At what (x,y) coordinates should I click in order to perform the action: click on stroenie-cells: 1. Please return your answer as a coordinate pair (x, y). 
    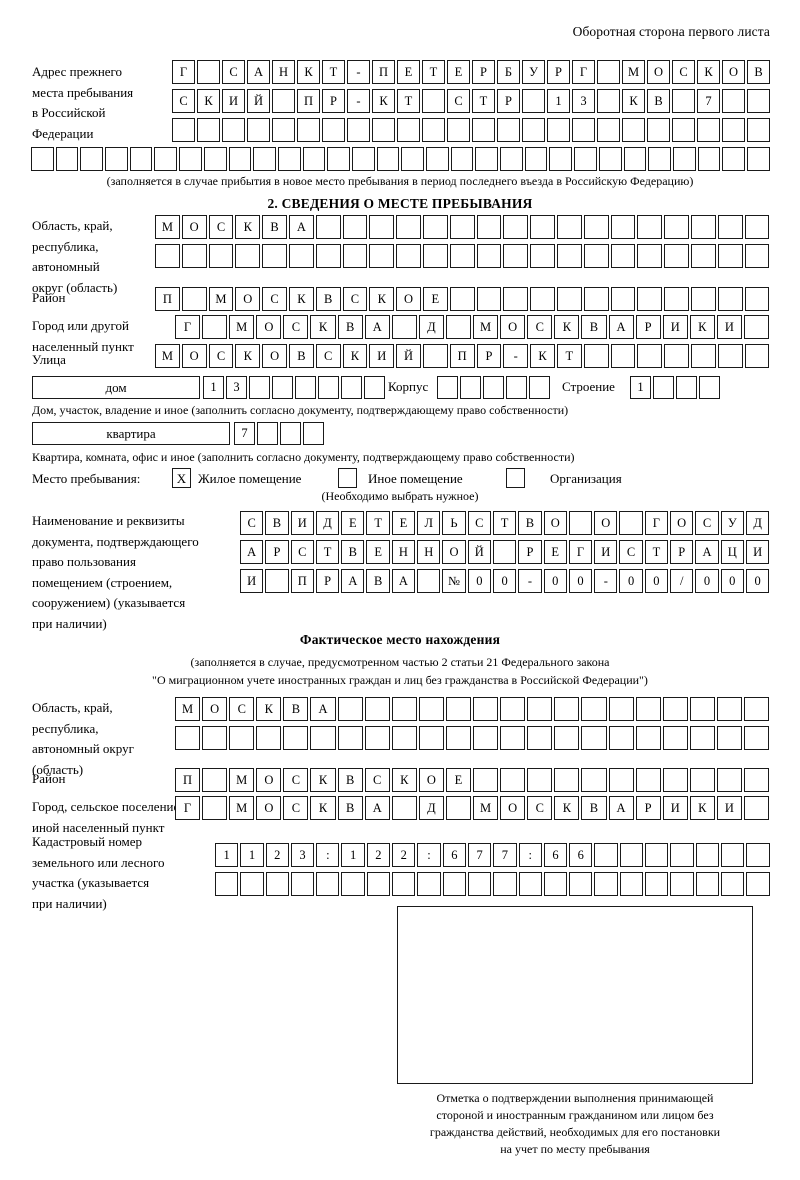
    Looking at the image, I should click on (675, 387).